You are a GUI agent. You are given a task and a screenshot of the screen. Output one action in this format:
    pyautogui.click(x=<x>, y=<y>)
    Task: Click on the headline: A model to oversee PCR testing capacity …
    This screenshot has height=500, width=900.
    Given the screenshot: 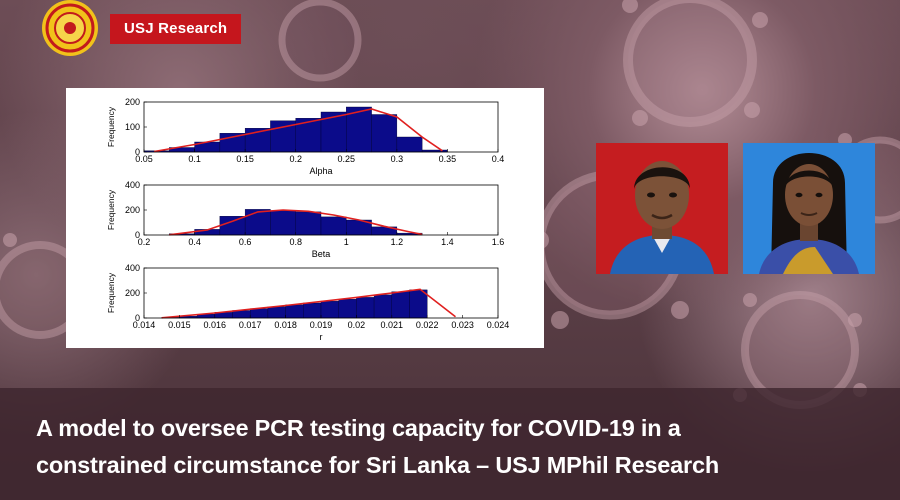 What is the action you would take?
    pyautogui.click(x=461, y=447)
    